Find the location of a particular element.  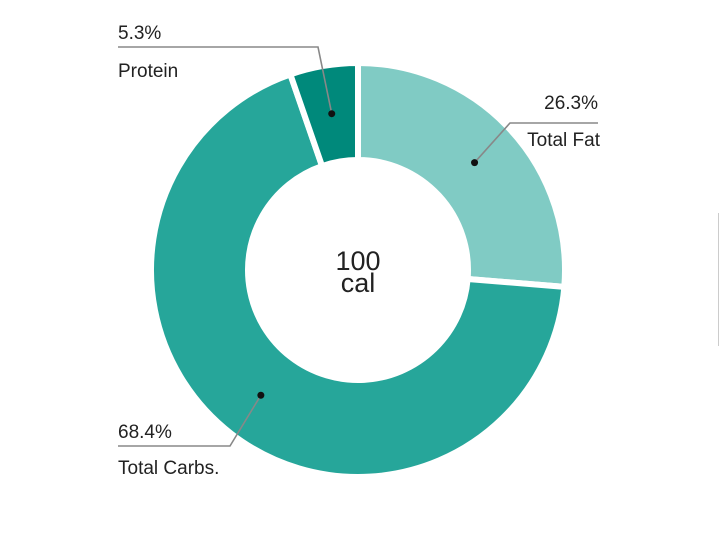

center-unit: cal is located at coordinates (358, 283).